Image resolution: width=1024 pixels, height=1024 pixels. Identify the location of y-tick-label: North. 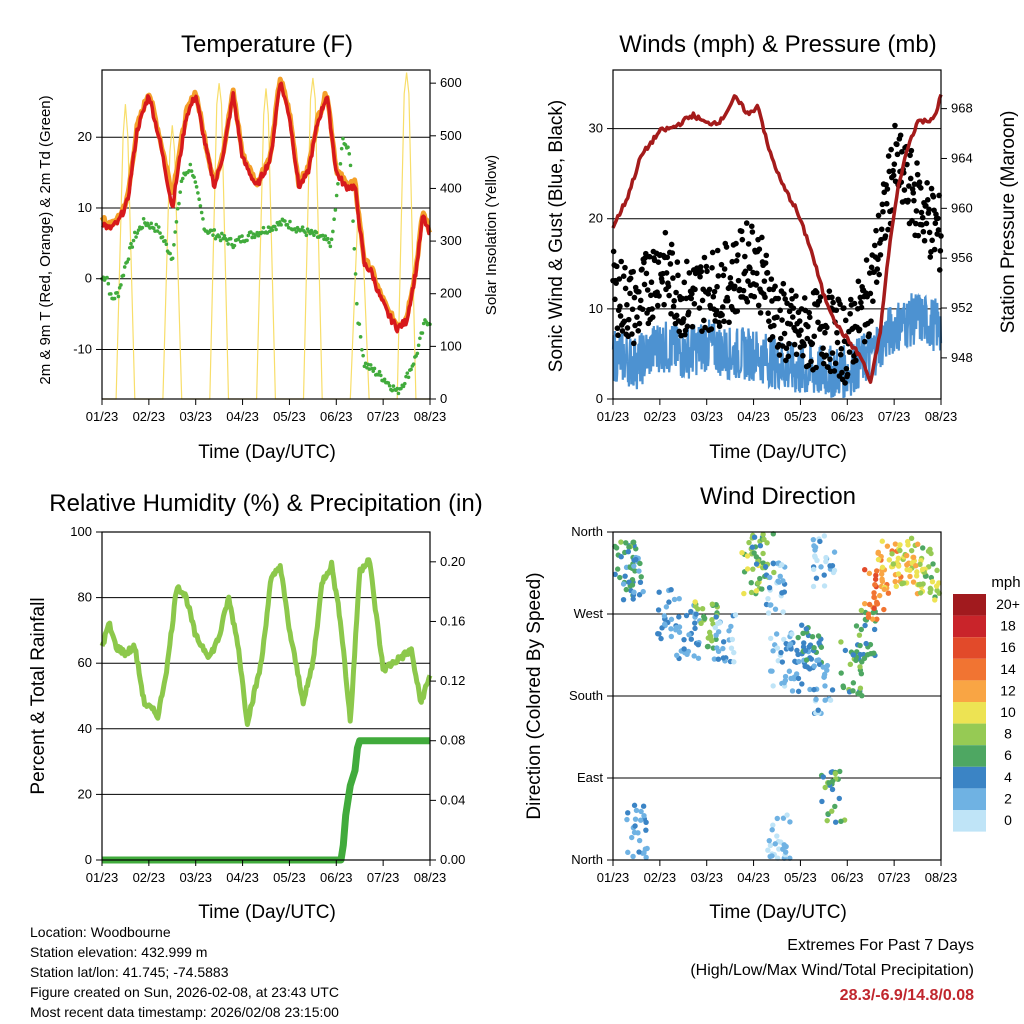
(587, 859).